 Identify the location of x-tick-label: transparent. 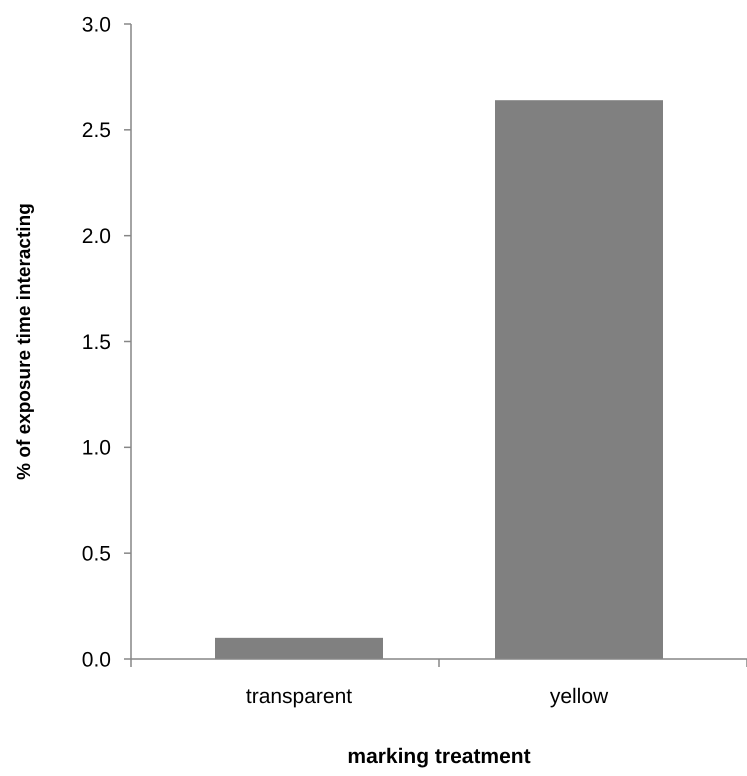
(299, 696).